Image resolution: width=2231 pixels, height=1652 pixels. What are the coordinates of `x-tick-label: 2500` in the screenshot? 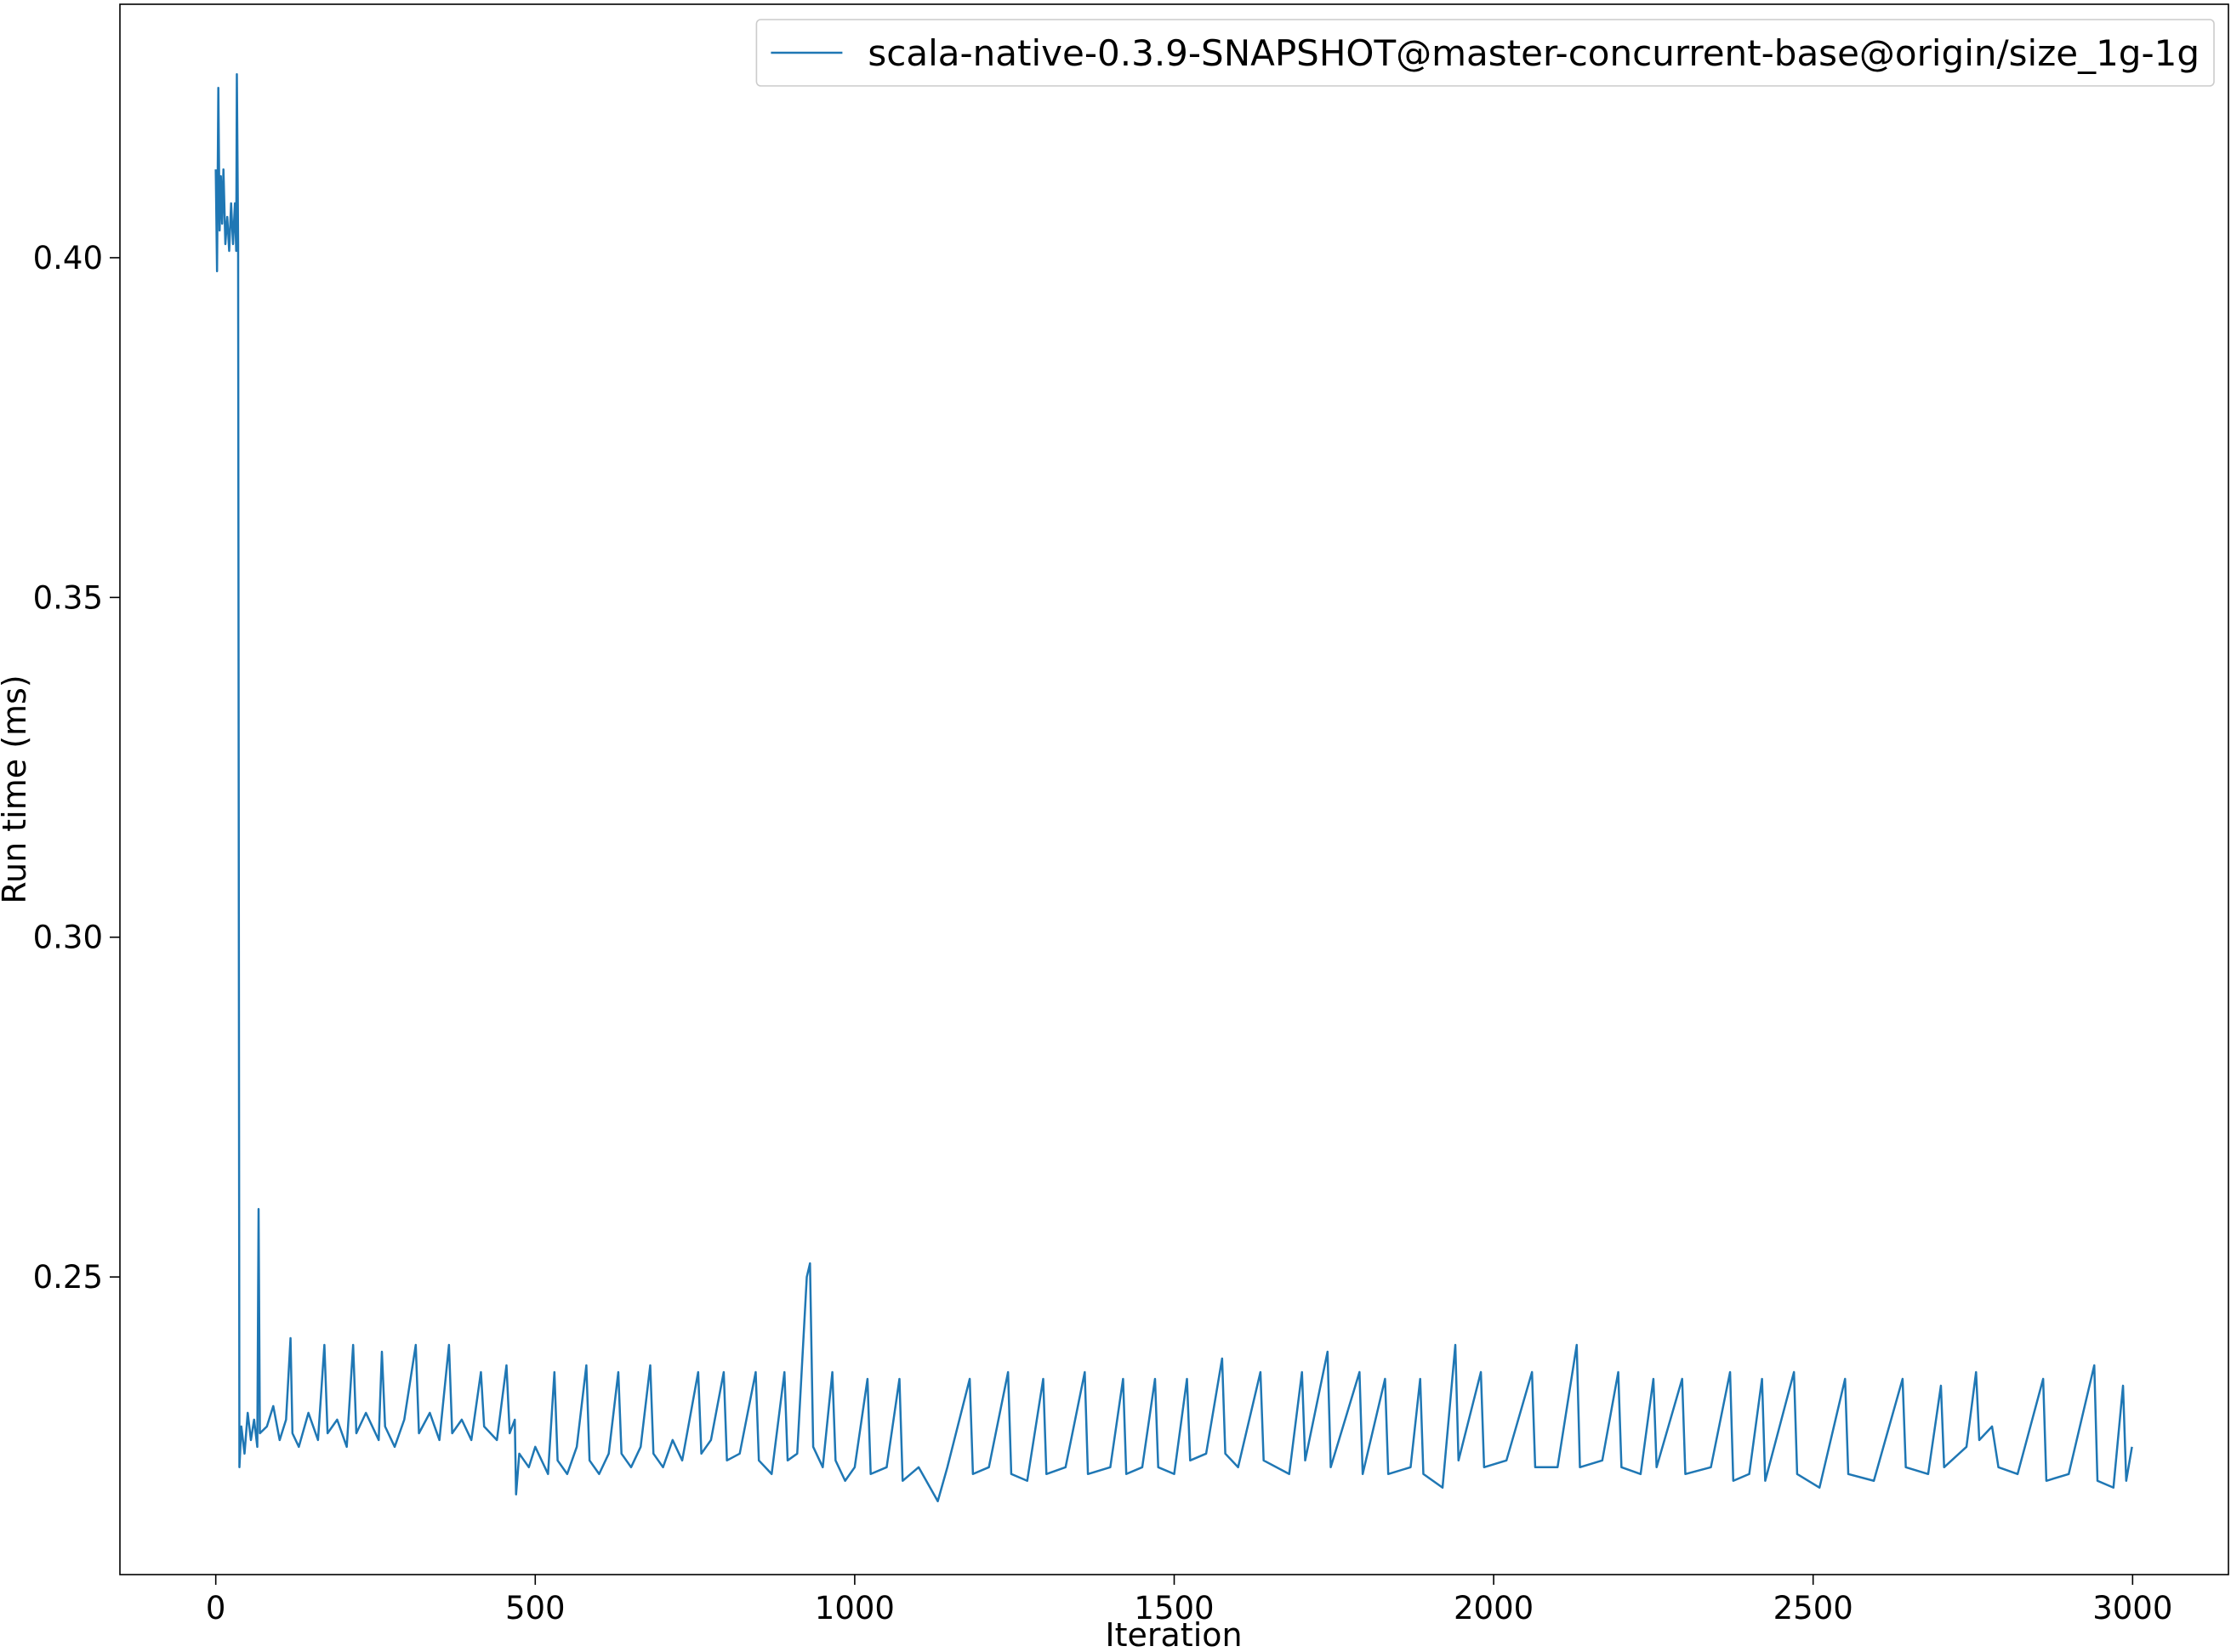 It's located at (1813, 1608).